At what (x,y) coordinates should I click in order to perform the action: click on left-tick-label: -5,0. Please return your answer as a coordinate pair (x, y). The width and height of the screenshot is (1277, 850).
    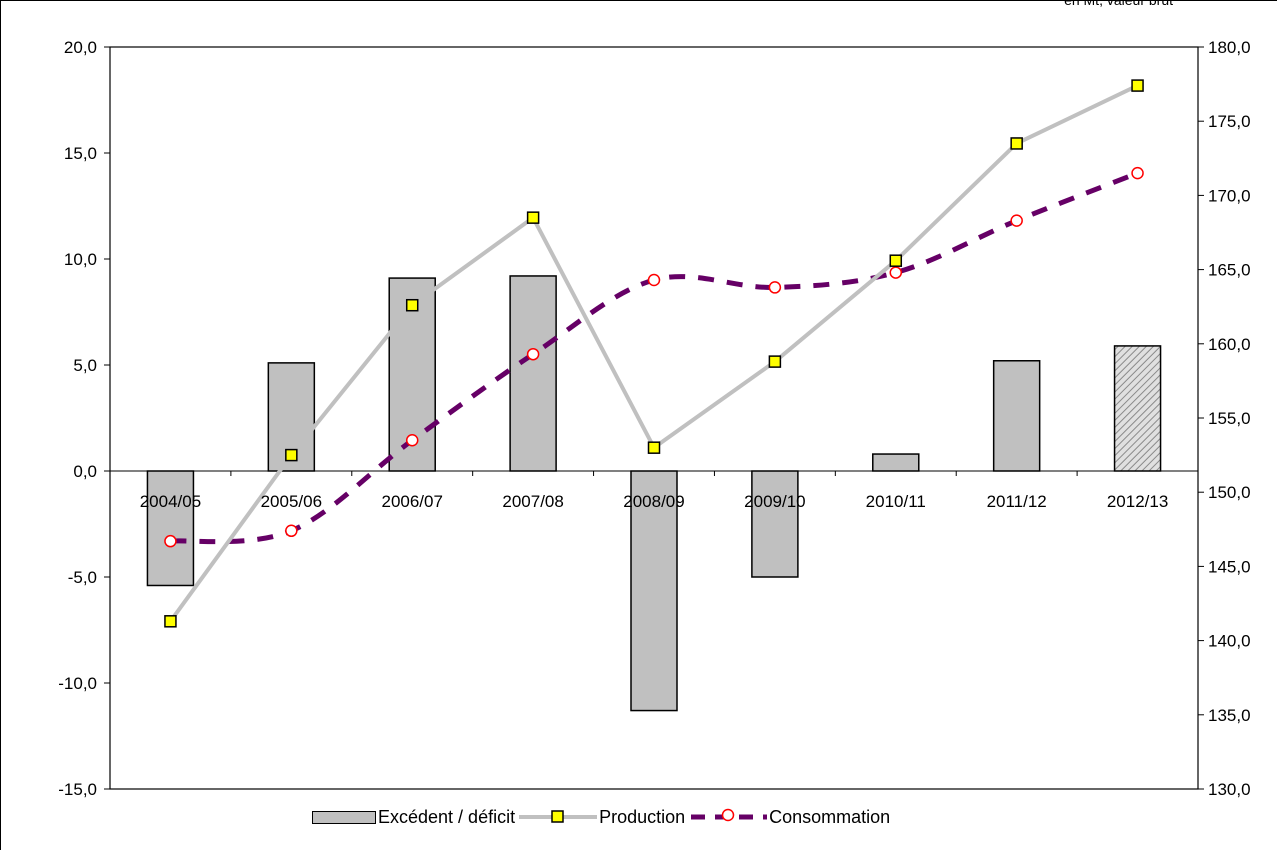
    Looking at the image, I should click on (82, 577).